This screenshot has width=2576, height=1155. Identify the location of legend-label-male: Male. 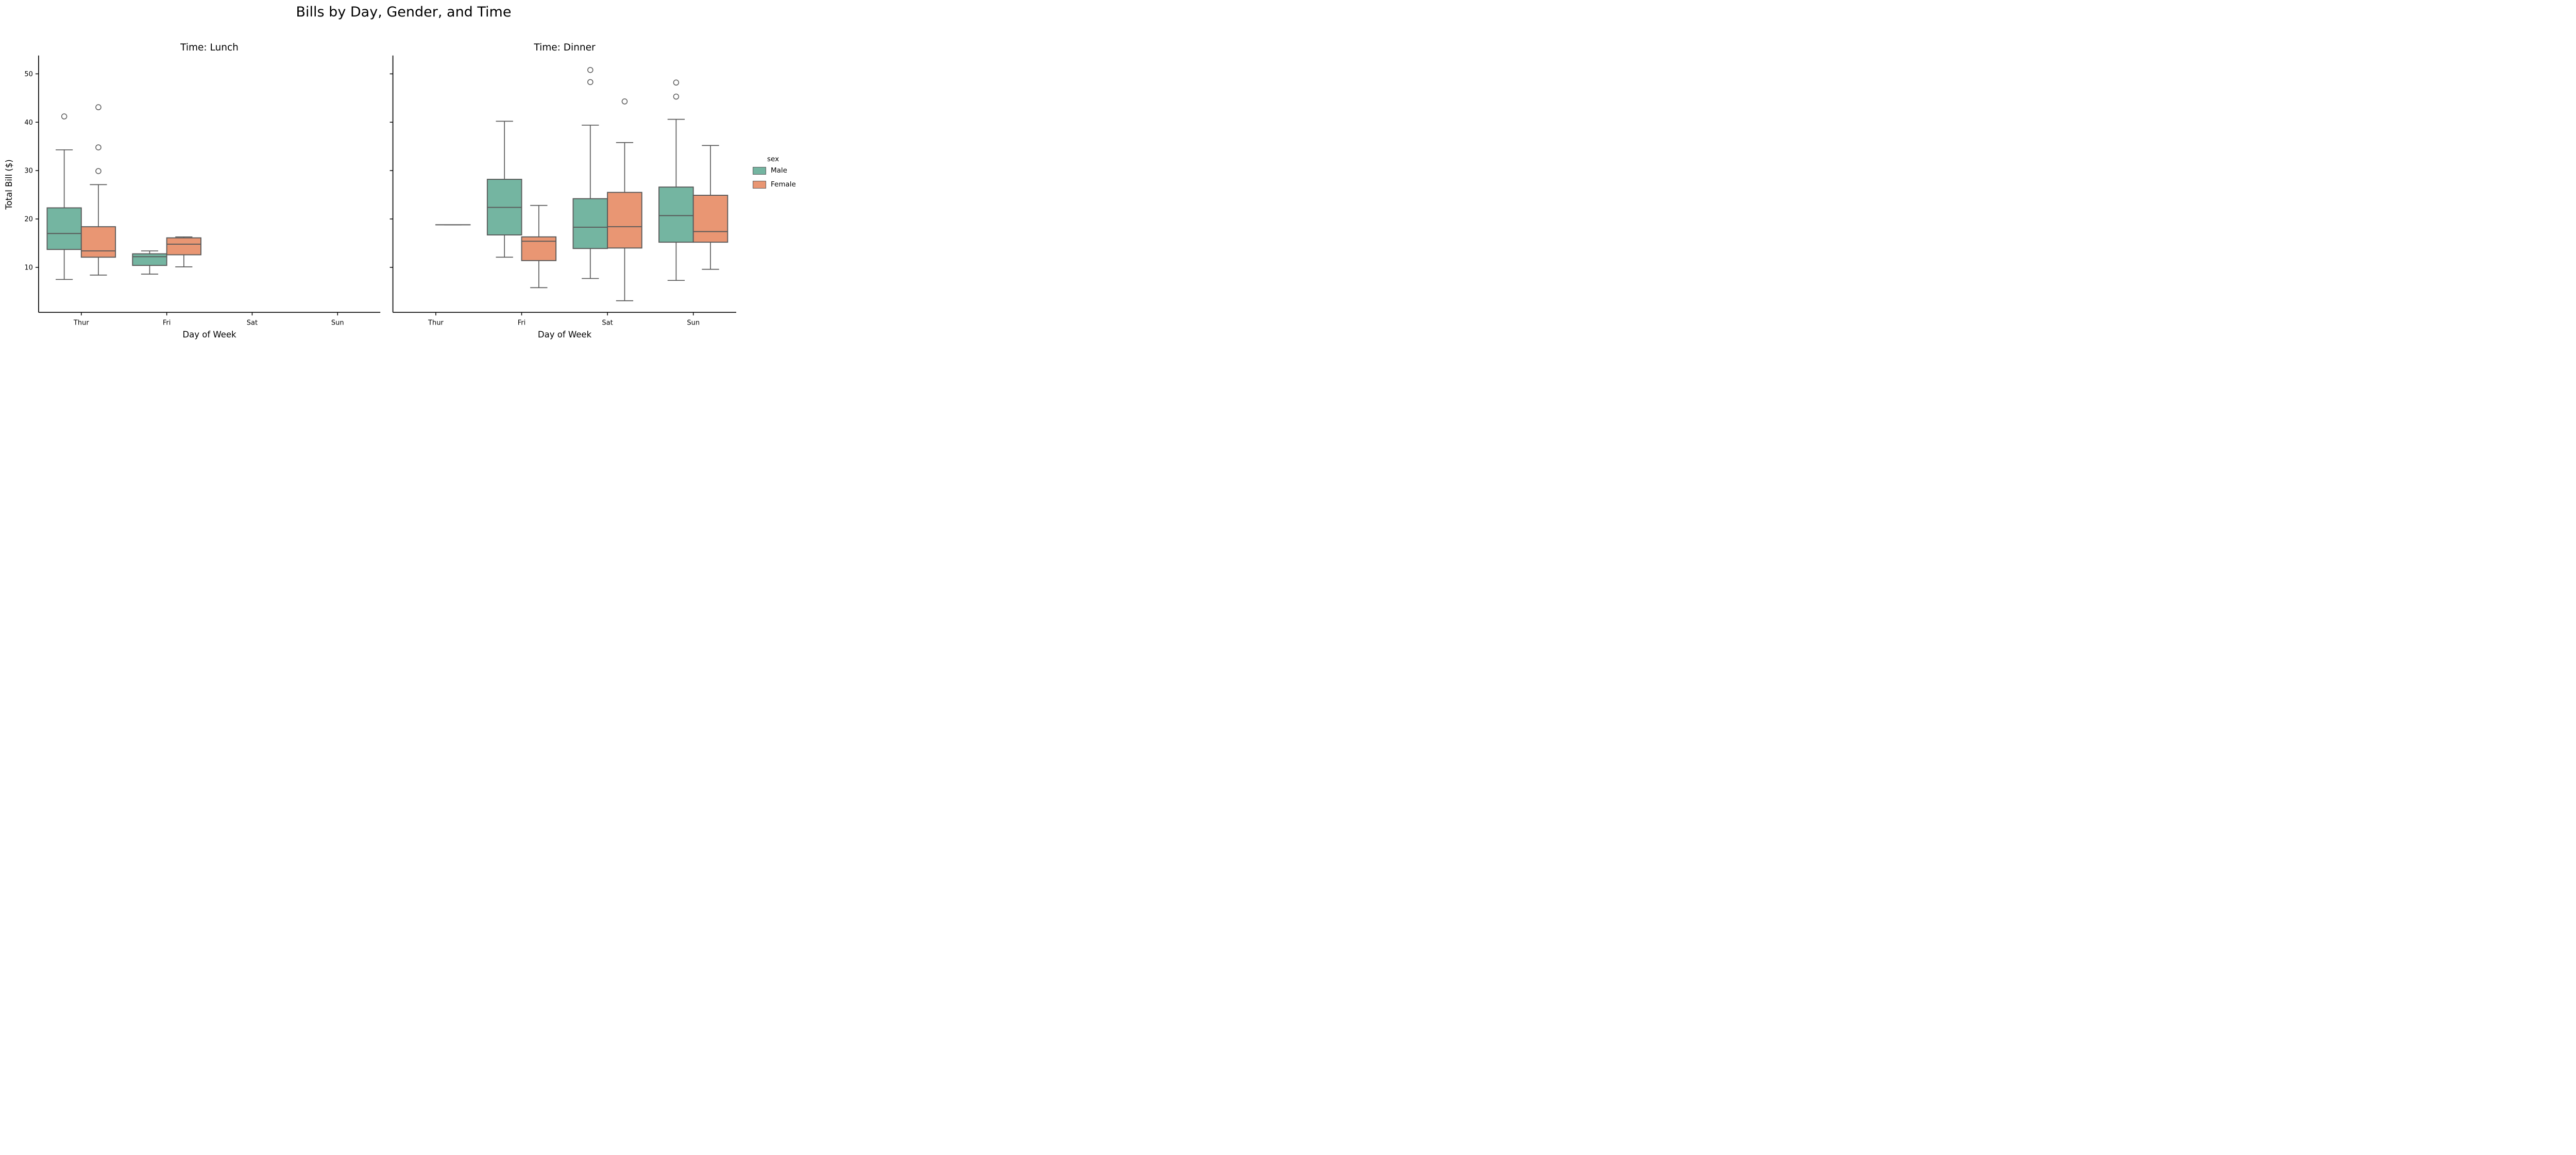
(779, 170).